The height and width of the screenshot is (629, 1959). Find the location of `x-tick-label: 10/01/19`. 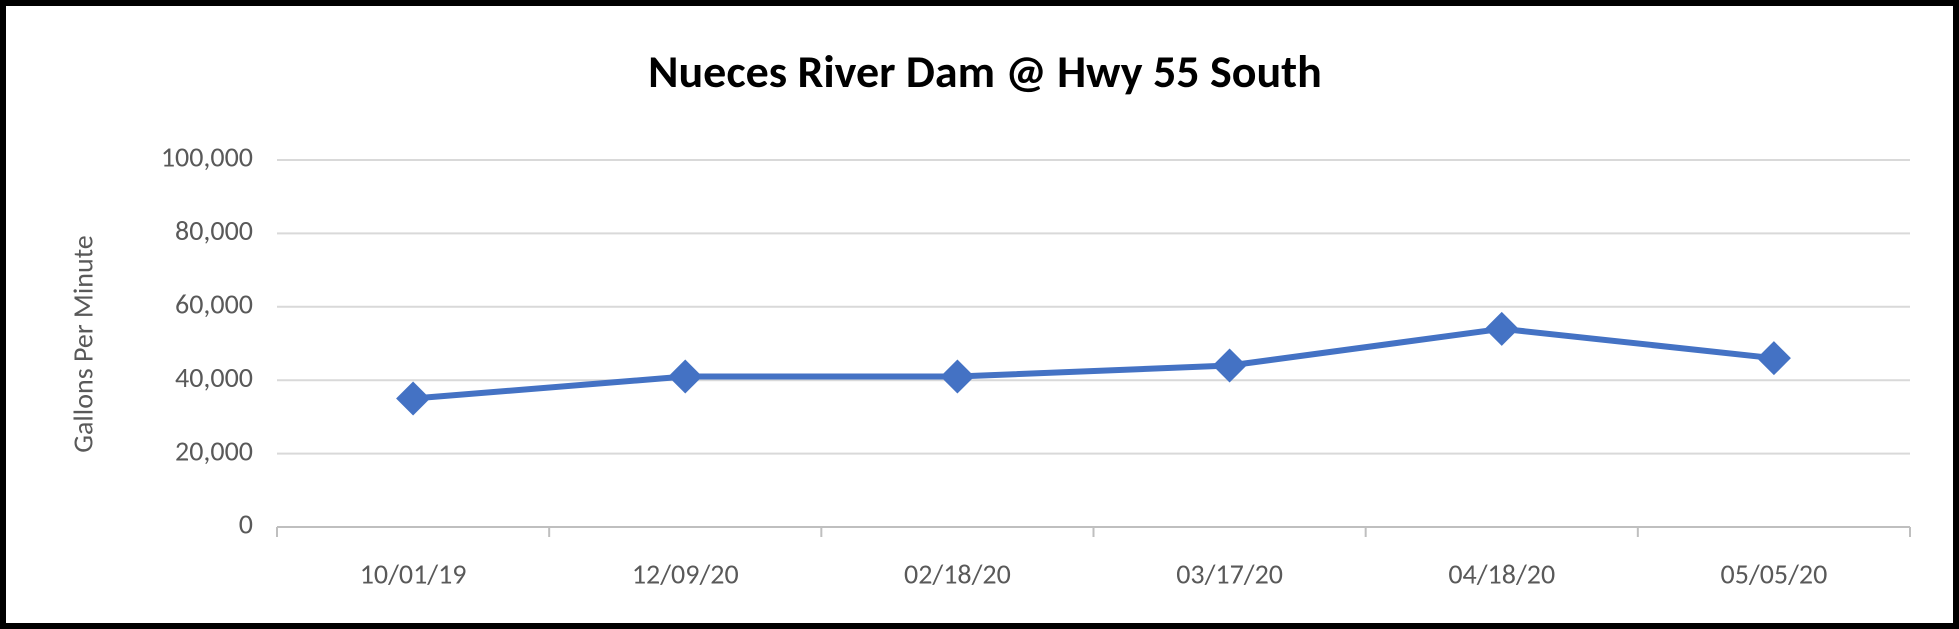

x-tick-label: 10/01/19 is located at coordinates (413, 574).